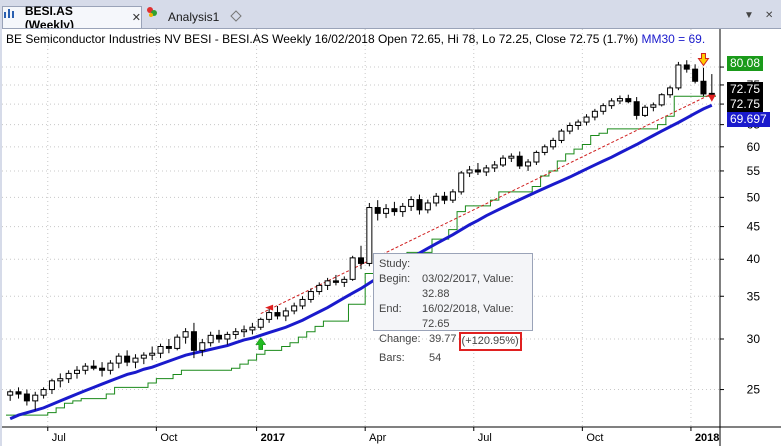 Image resolution: width=781 pixels, height=446 pixels. I want to click on tab-close-icon: ✕, so click(136, 18).